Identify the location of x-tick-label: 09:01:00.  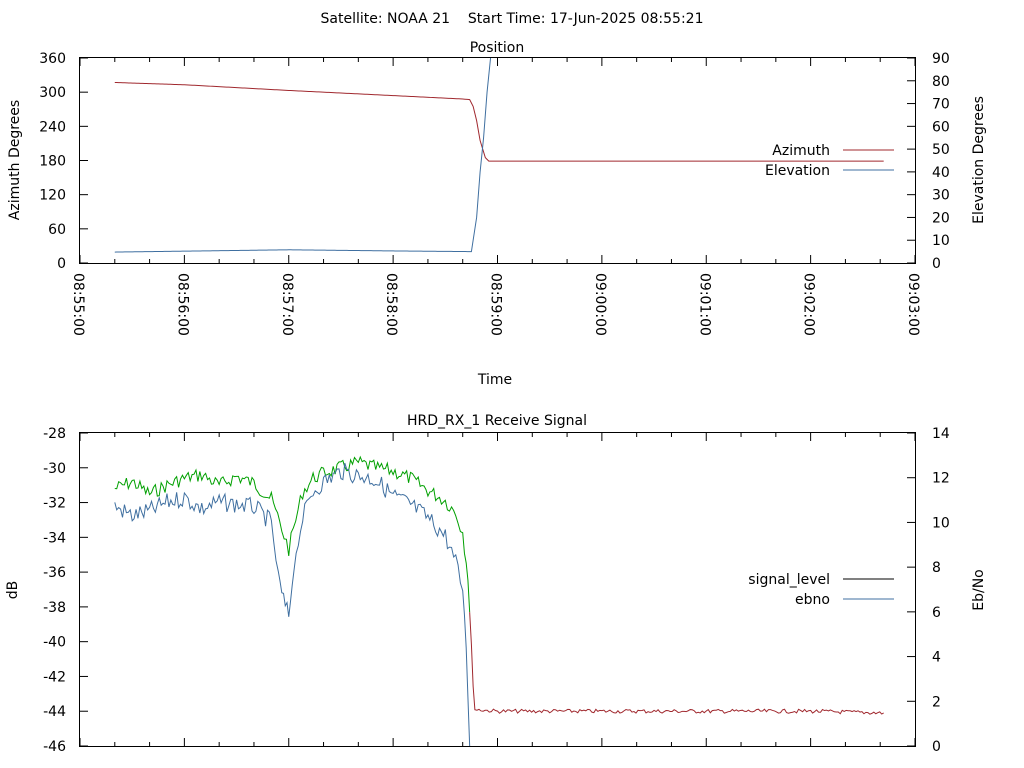
(704, 304).